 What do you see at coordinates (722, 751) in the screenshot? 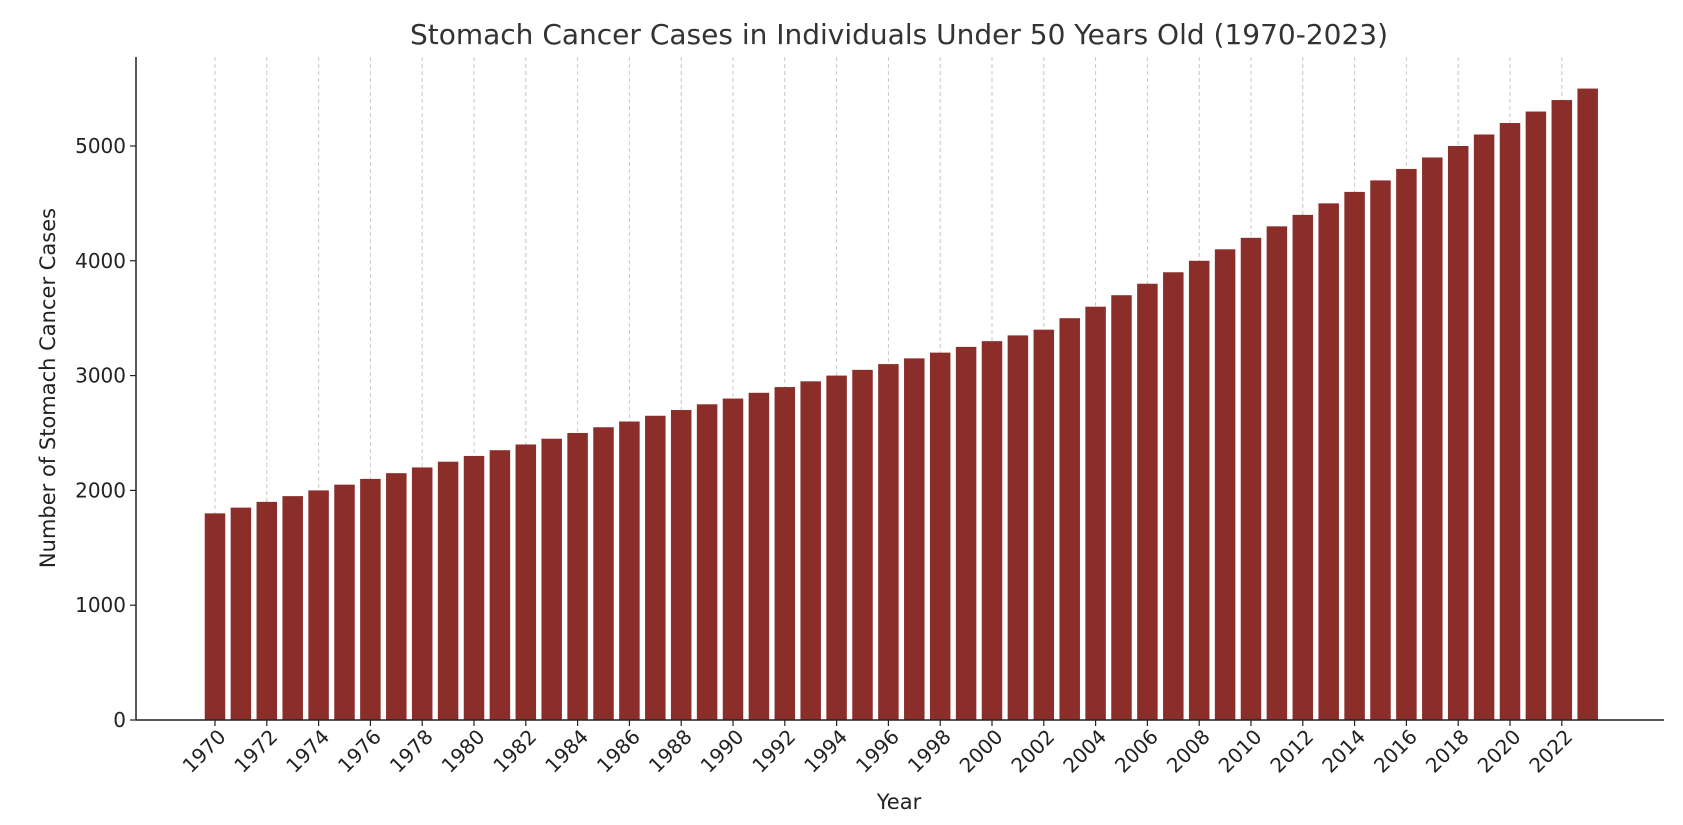
I see `x-tick-label: 1990` at bounding box center [722, 751].